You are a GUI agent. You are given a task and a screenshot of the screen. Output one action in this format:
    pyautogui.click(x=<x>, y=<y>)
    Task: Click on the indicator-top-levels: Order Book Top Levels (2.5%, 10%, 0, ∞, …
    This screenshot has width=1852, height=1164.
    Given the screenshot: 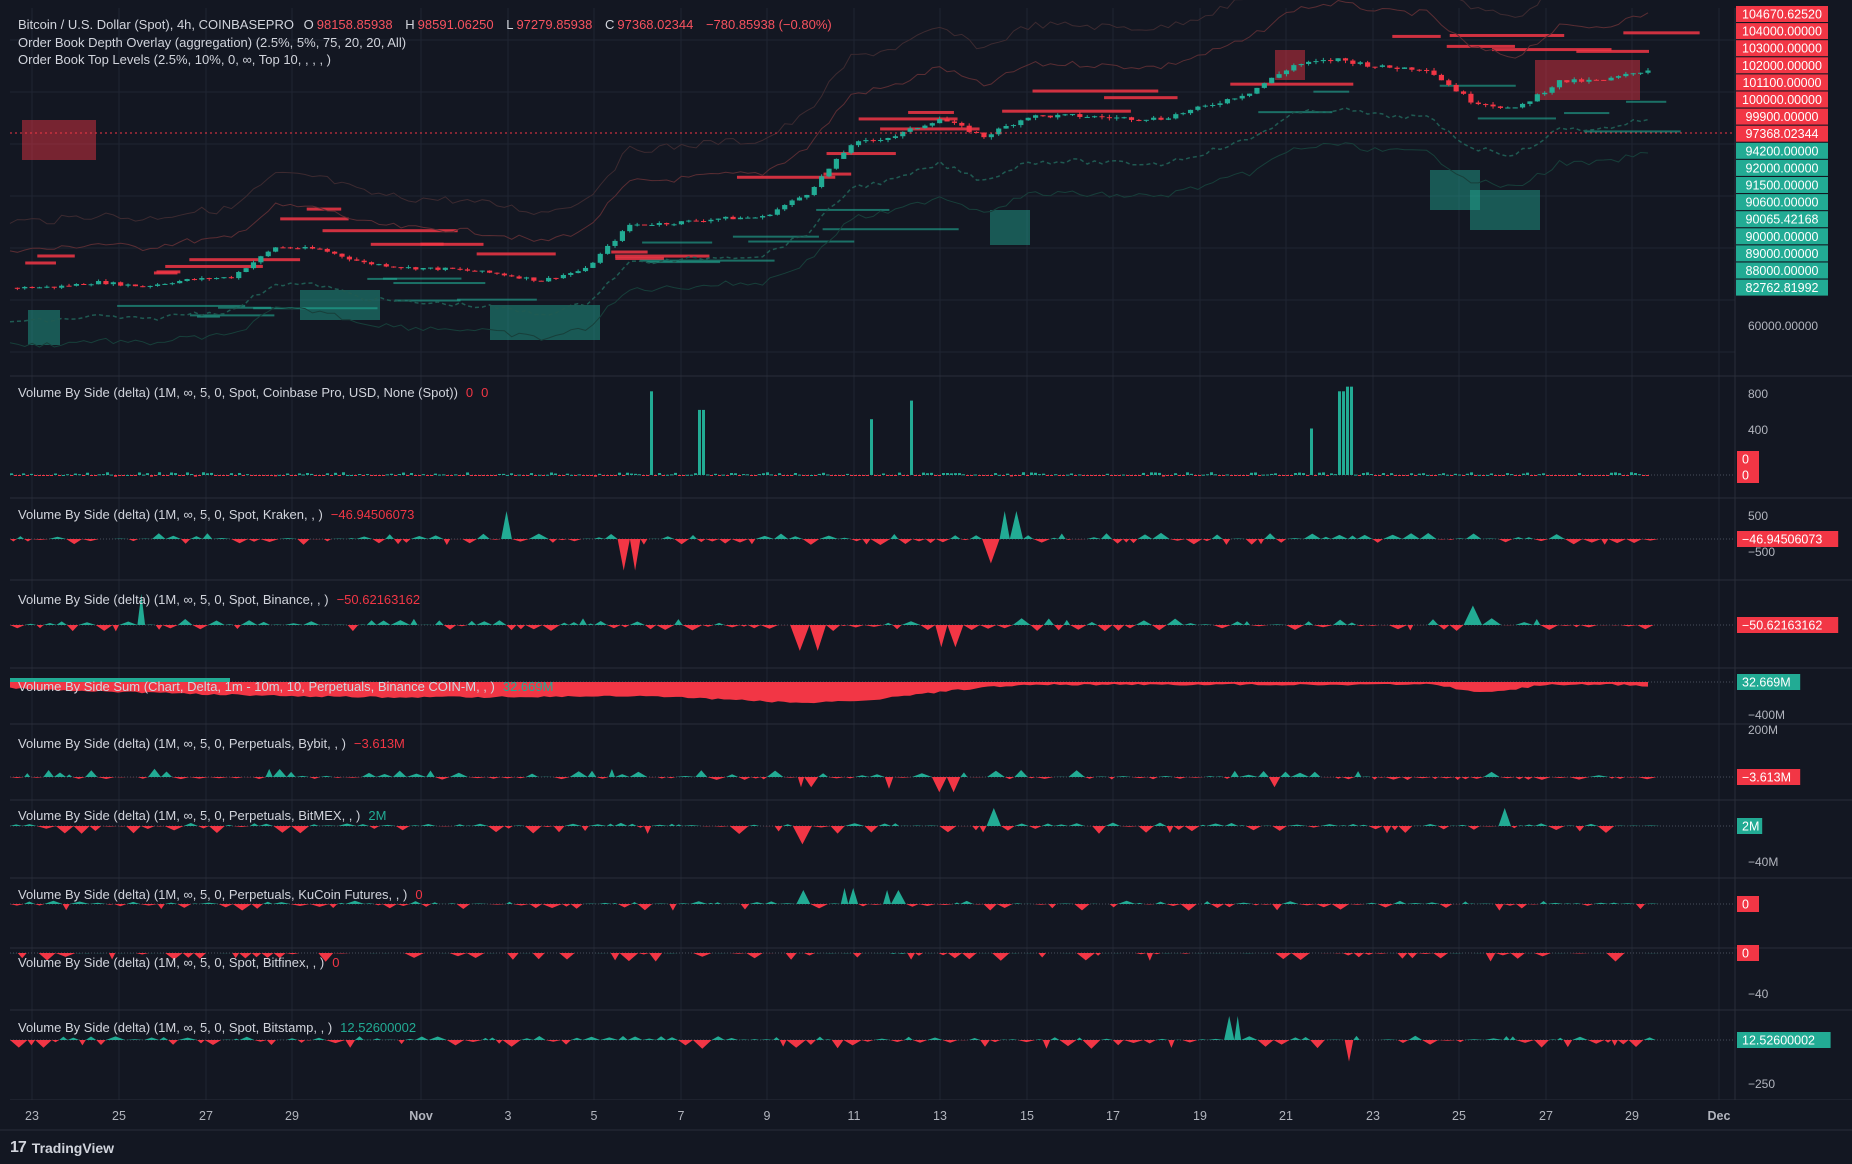 What is the action you would take?
    pyautogui.click(x=175, y=59)
    